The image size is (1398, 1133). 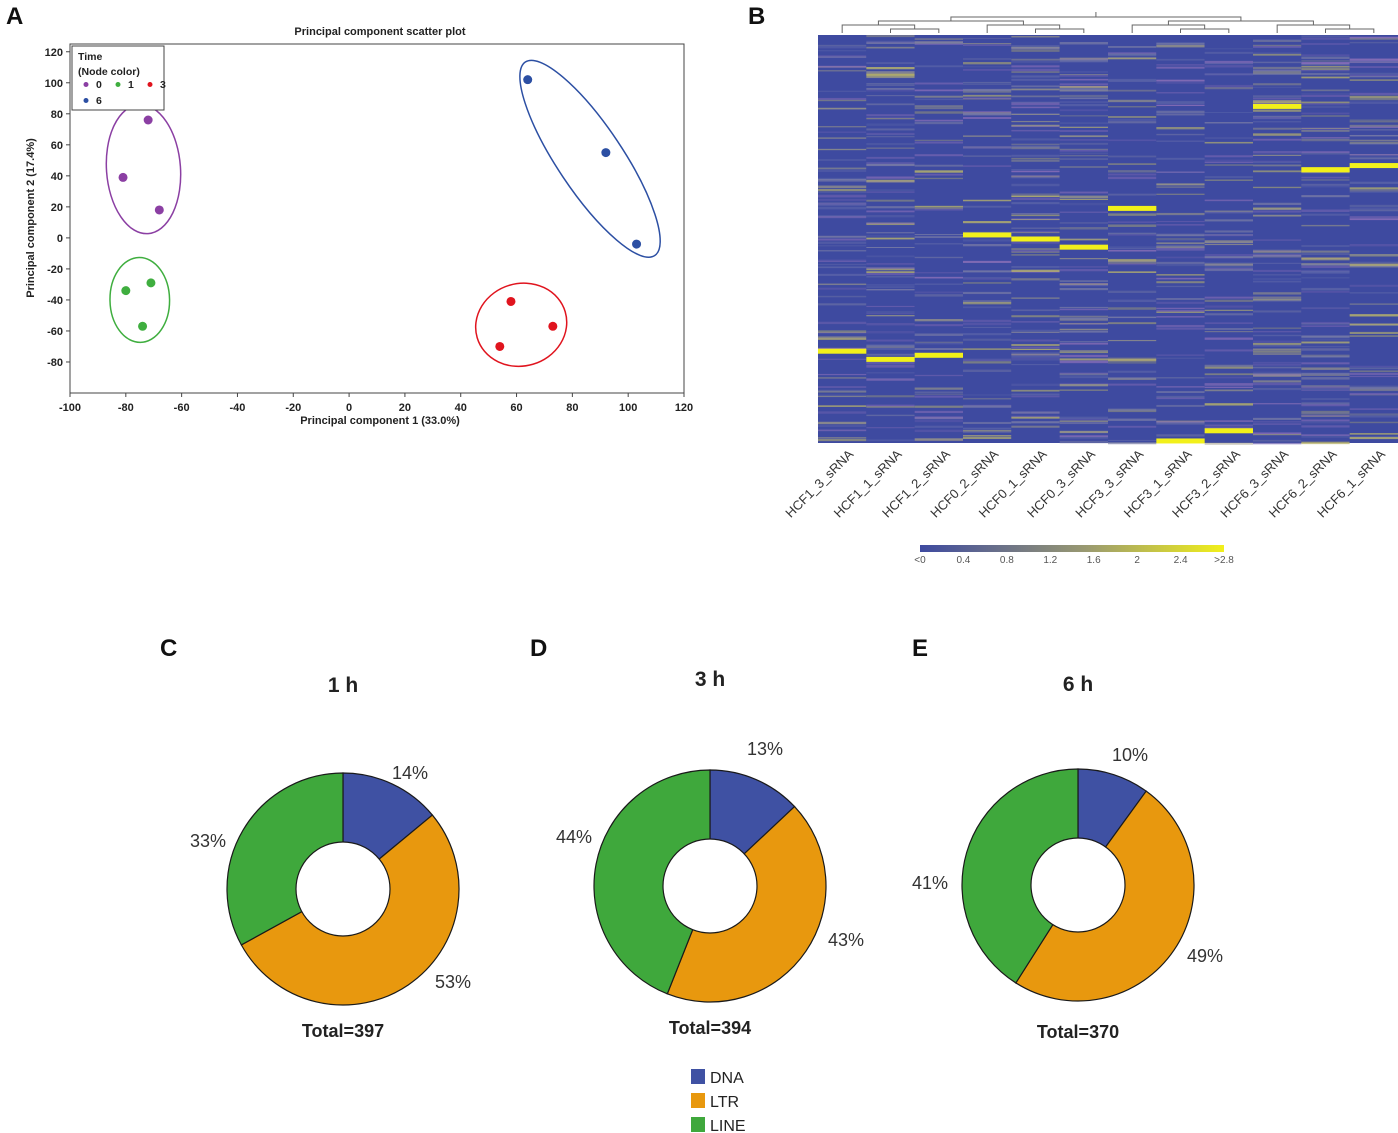 What do you see at coordinates (330, 857) in the screenshot?
I see `donut-c: 1 h 14% 53% 33% Total=397` at bounding box center [330, 857].